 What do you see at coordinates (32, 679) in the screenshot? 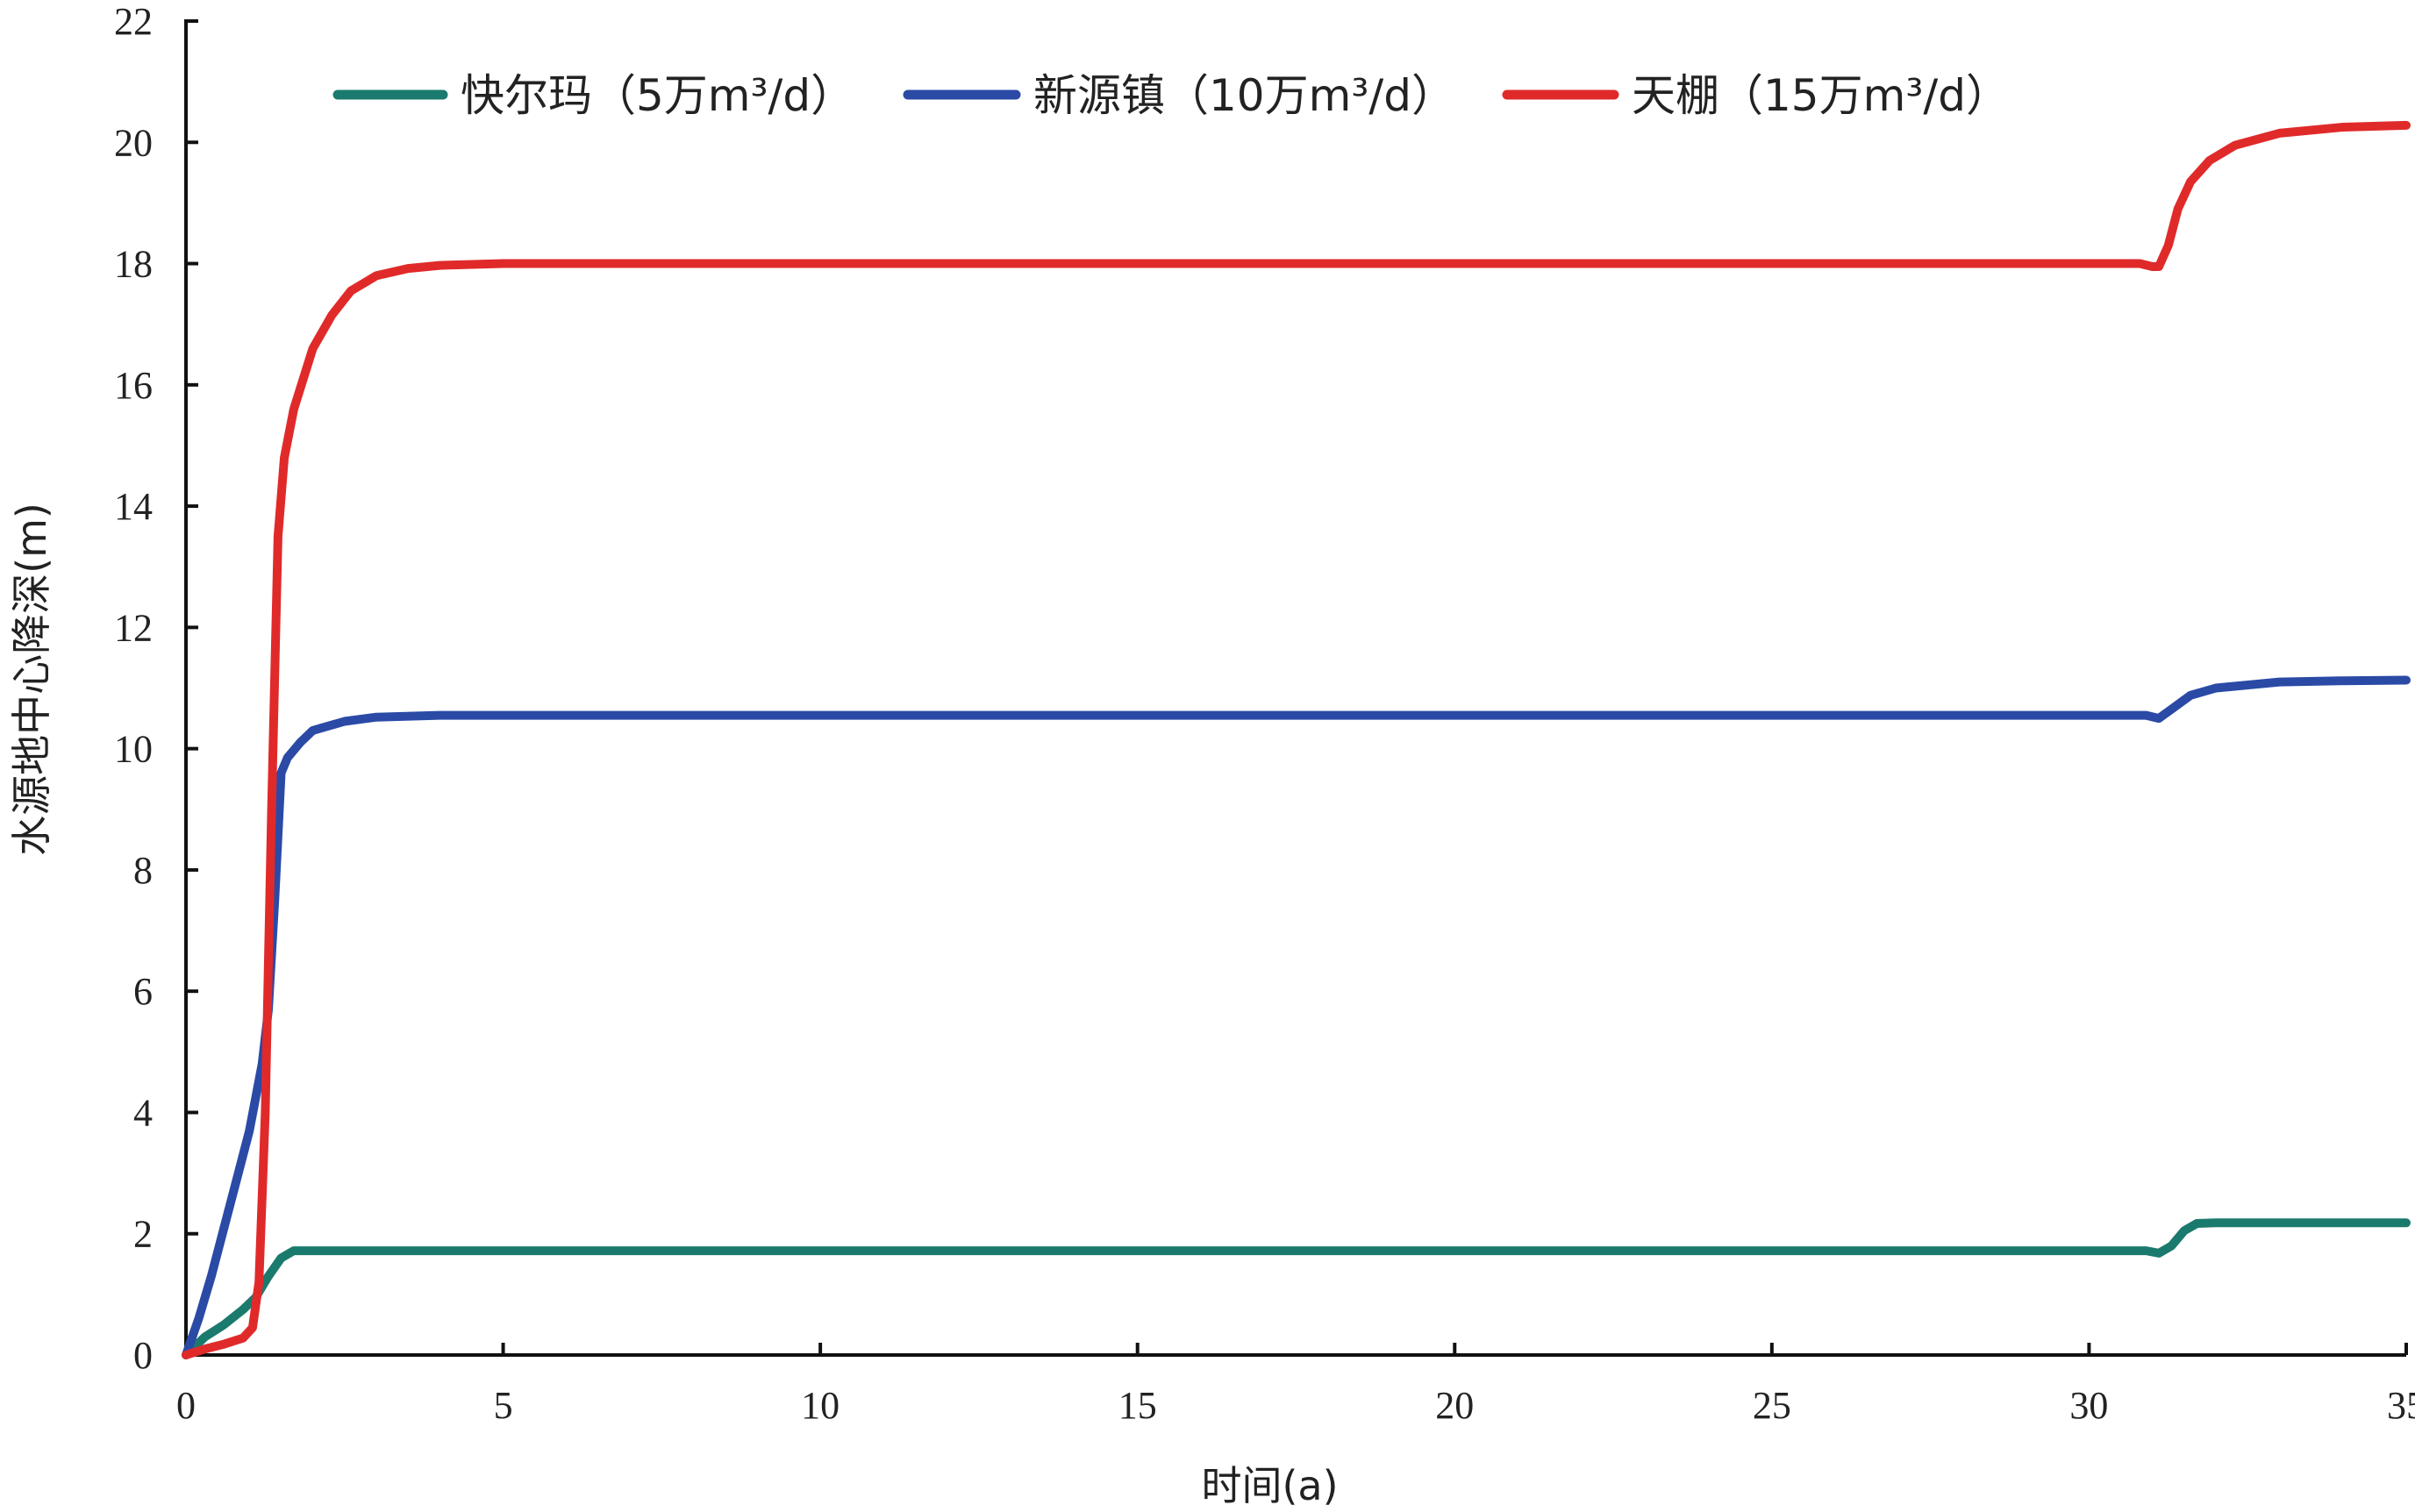
I see `y-axis-title: 水源地中心降深(m)` at bounding box center [32, 679].